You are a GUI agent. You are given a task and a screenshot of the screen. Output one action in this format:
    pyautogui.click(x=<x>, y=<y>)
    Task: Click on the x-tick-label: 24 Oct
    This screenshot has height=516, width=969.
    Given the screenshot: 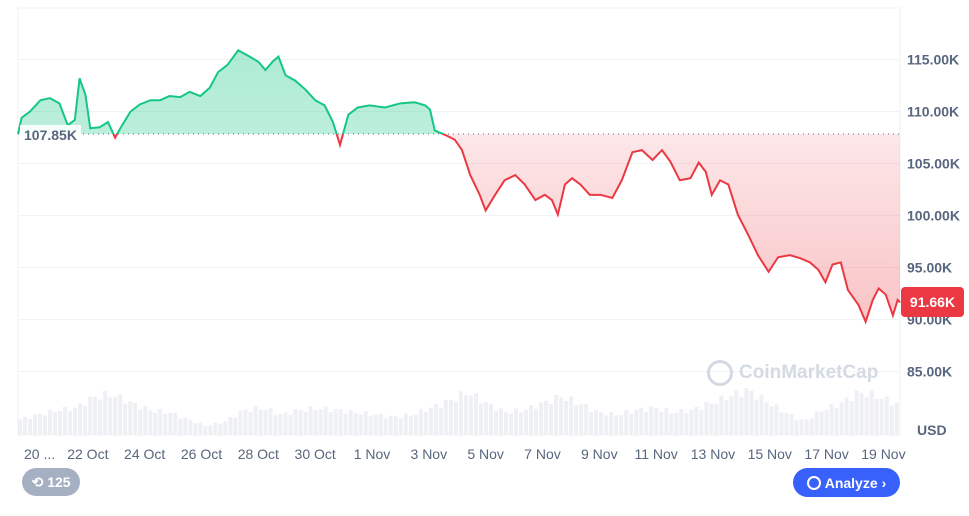 What is the action you would take?
    pyautogui.click(x=144, y=454)
    